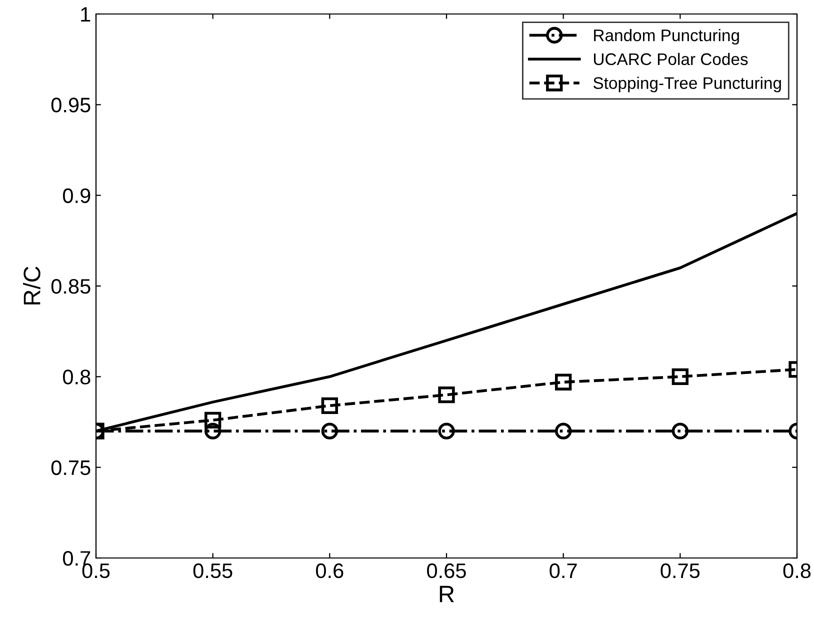 This screenshot has height=617, width=814. What do you see at coordinates (680, 570) in the screenshot?
I see `x-tick-label: 0.75` at bounding box center [680, 570].